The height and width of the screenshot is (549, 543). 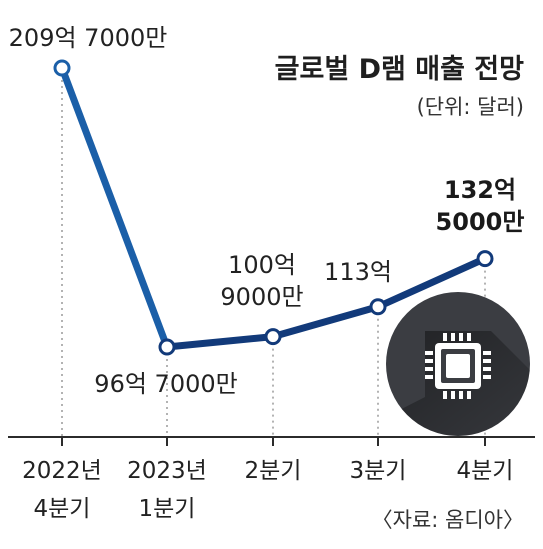 I want to click on x-tick-label: 2분기, so click(x=273, y=471).